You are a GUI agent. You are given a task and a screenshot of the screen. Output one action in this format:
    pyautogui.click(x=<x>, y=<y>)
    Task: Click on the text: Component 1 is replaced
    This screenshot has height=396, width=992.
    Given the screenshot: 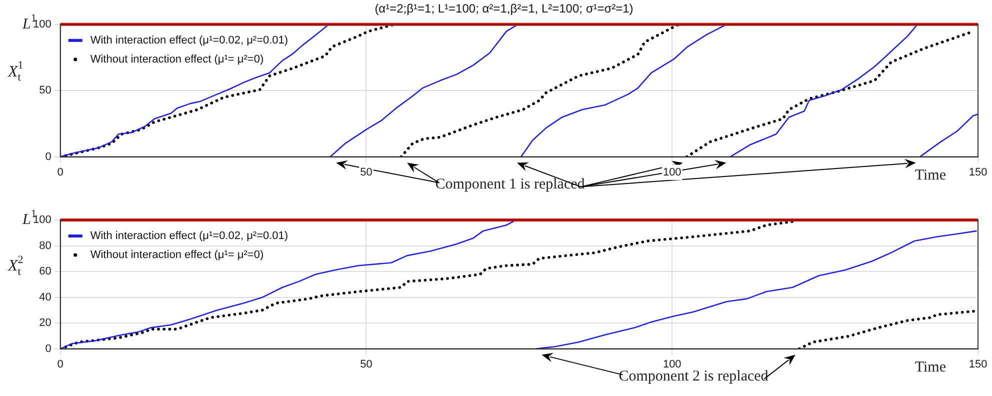 What is the action you would take?
    pyautogui.click(x=510, y=184)
    